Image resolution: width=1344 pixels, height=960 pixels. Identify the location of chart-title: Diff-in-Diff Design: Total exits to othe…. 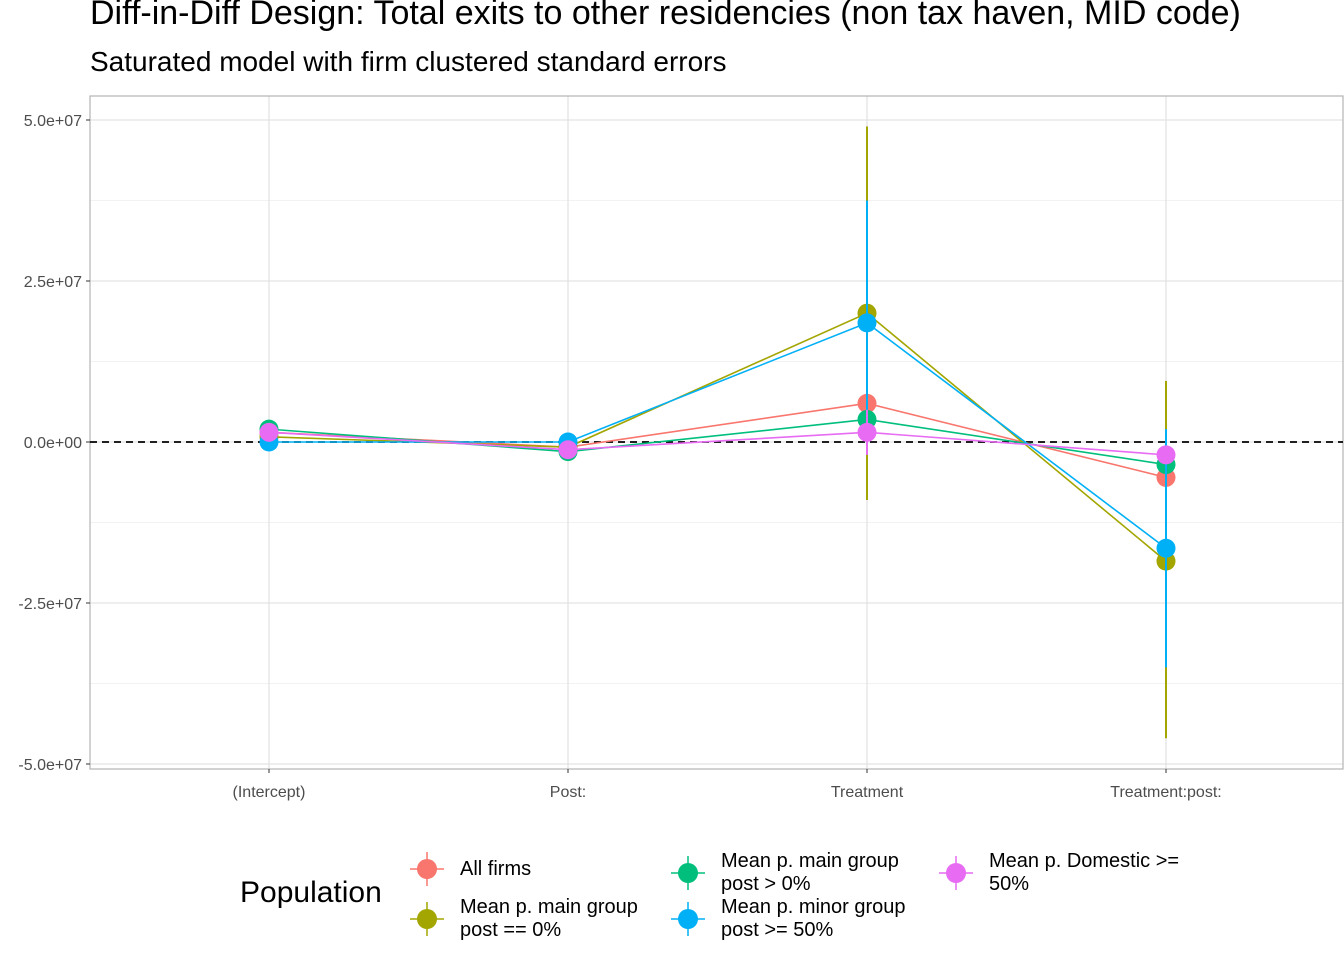
(665, 16).